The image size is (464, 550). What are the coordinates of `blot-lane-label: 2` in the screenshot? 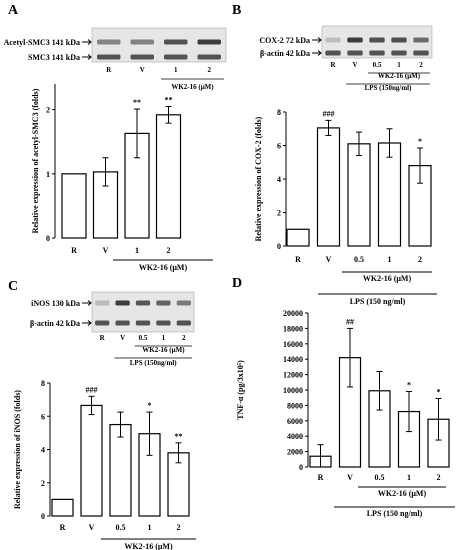 It's located at (210, 70).